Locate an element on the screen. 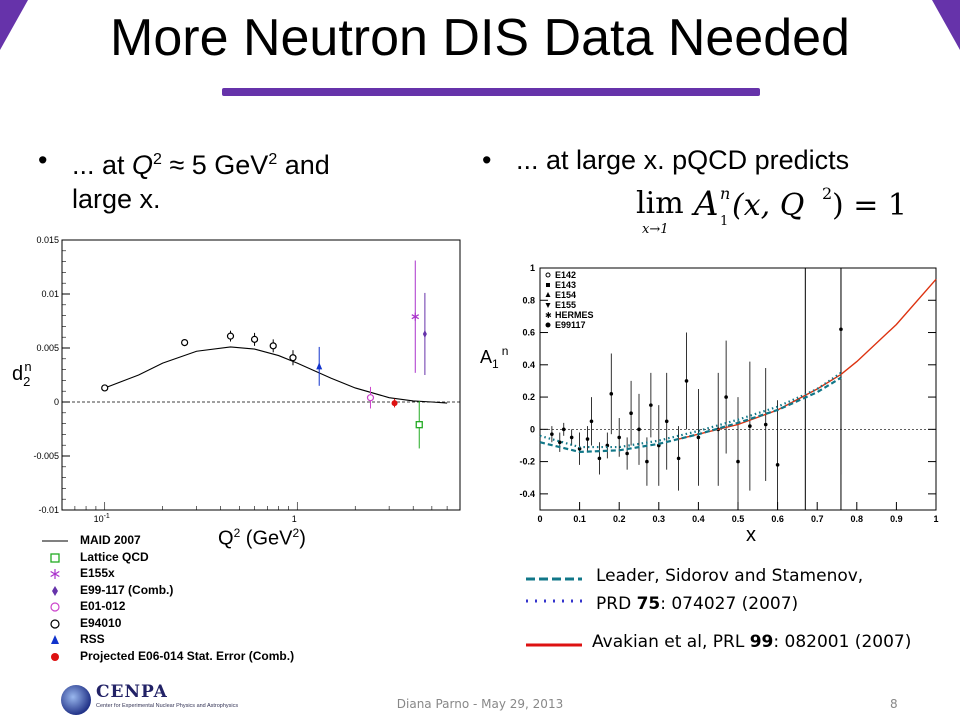  corner-decoration-left is located at coordinates (14, 25).